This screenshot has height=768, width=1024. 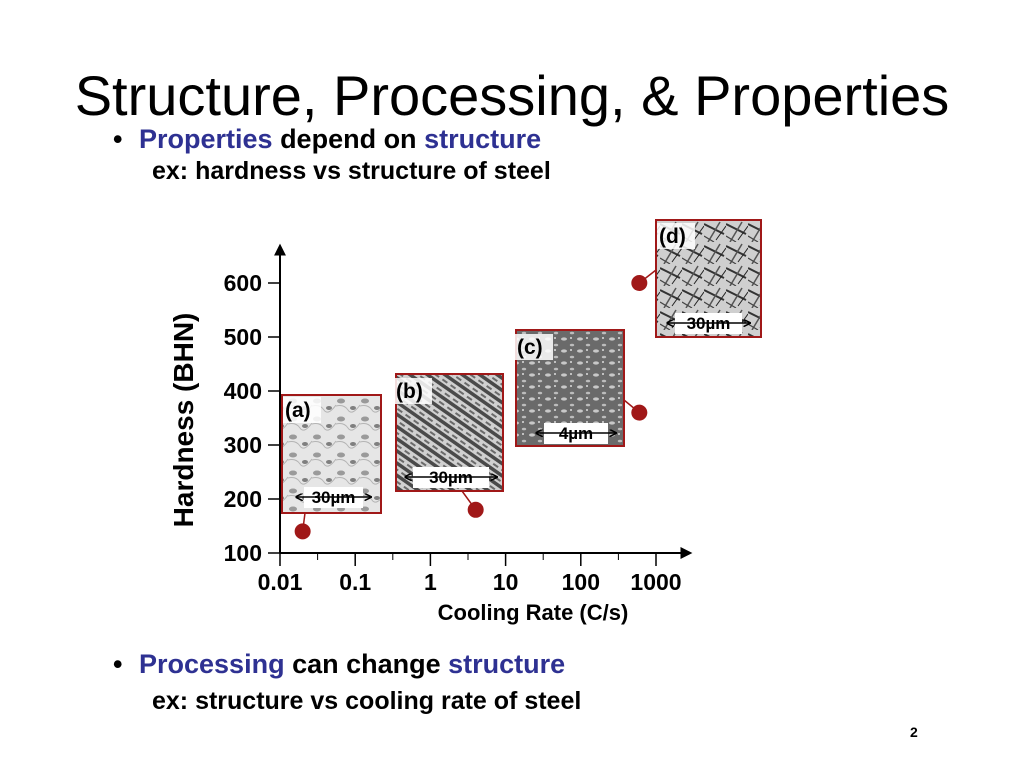 What do you see at coordinates (655, 582) in the screenshot?
I see `x-tick-label: 1000` at bounding box center [655, 582].